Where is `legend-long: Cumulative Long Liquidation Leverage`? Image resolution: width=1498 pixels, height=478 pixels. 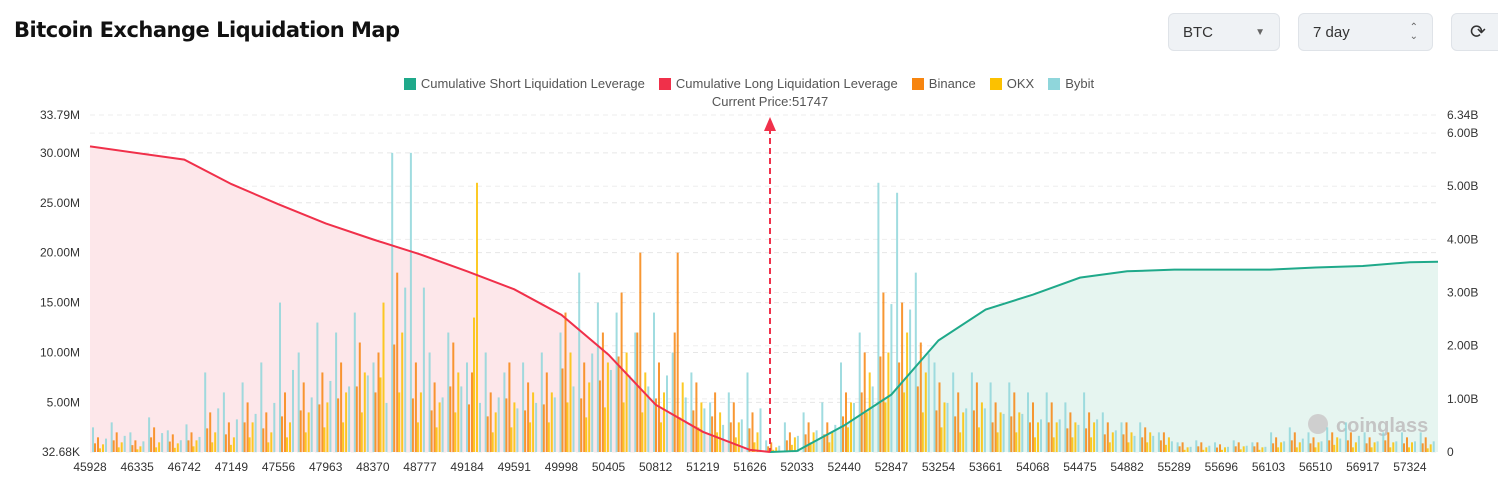
legend-long: Cumulative Long Liquidation Leverage is located at coordinates (778, 83).